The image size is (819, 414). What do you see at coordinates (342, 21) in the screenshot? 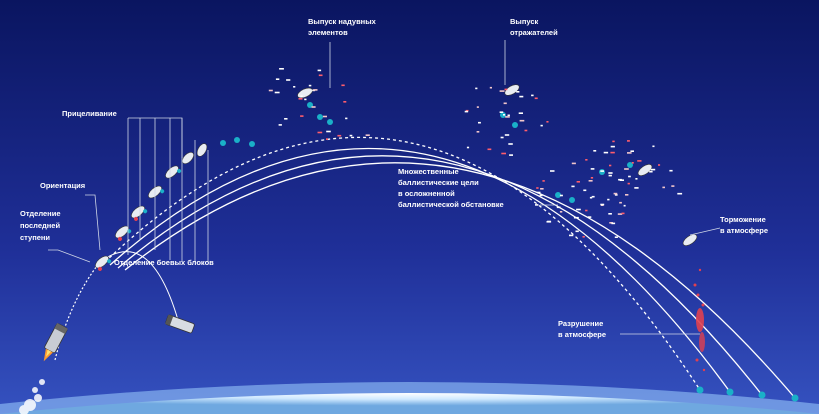
I see `label-line: Выпуск надувных` at bounding box center [342, 21].